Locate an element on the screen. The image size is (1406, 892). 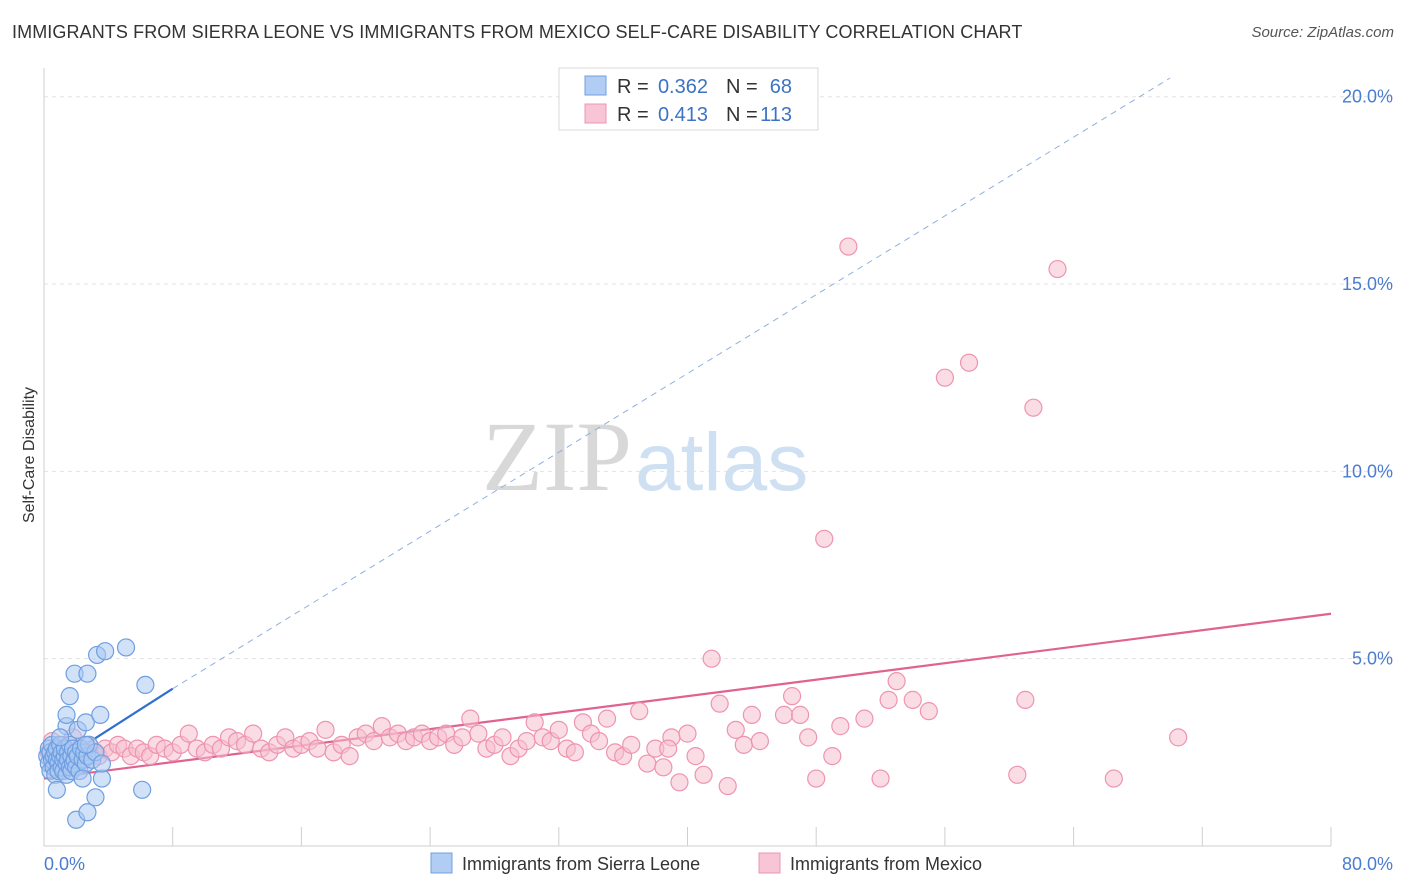
bottom-legend-label-1: Immigrants from Mexico is located at coordinates (886, 864).